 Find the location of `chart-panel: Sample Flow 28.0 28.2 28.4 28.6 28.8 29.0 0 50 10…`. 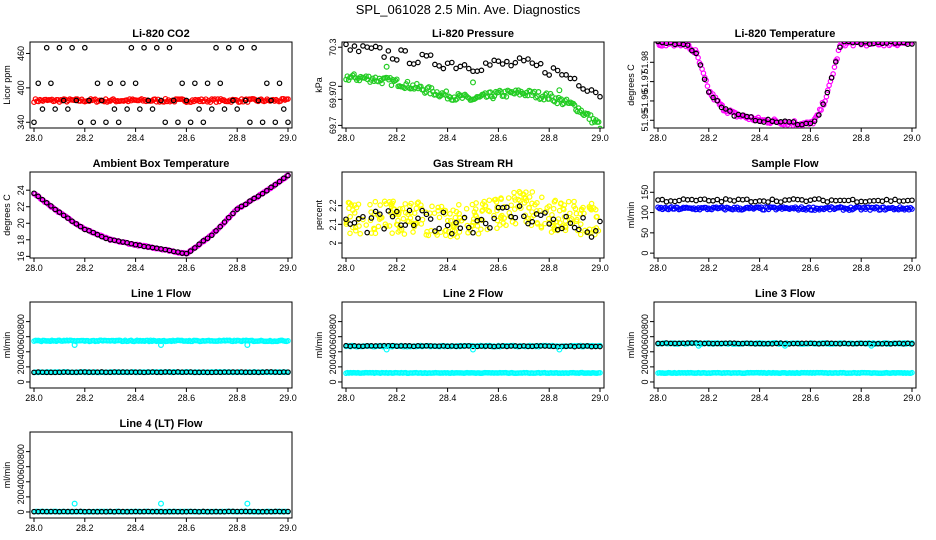

chart-panel: Sample Flow 28.0 28.2 28.4 28.6 28.8 29.0 0 50 10… is located at coordinates (773, 215).